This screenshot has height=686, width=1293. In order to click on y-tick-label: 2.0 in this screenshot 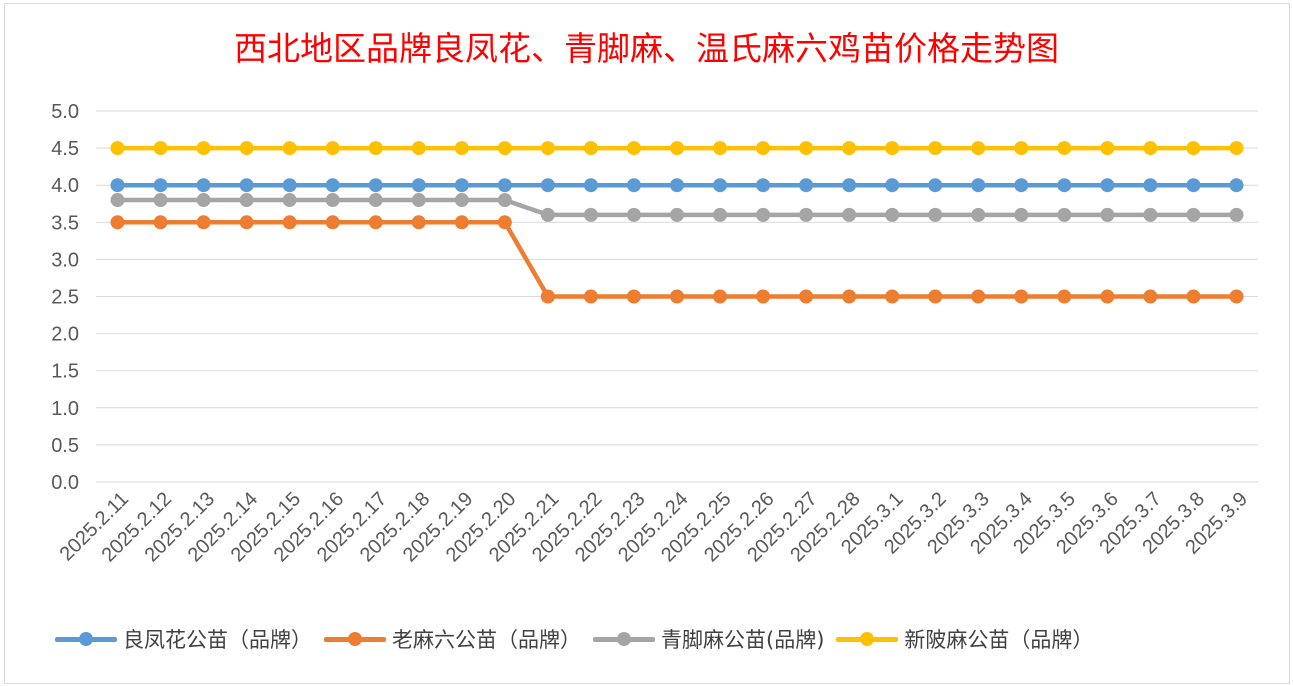, I will do `click(65, 335)`.